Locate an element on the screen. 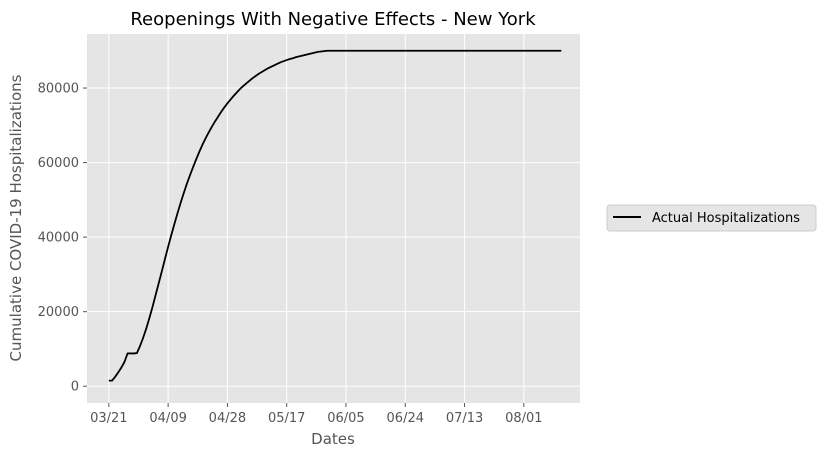 The image size is (825, 457). legend-label: Actual Hospitalizations is located at coordinates (726, 218).